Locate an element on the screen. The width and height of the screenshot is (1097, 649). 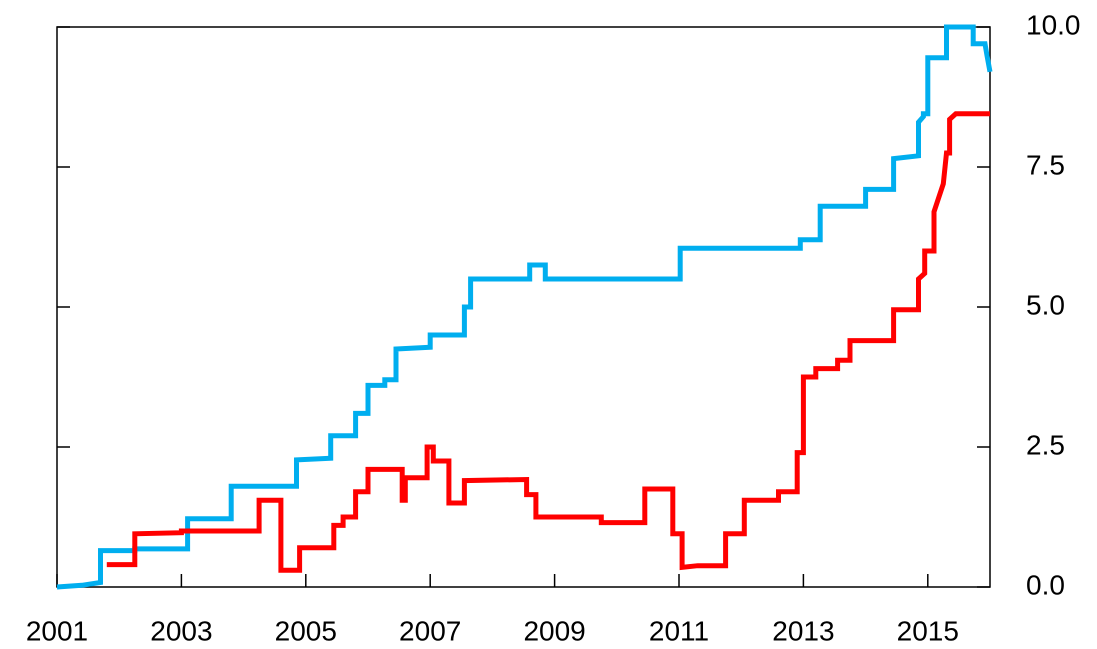
x-tick-label: 2009 is located at coordinates (554, 630).